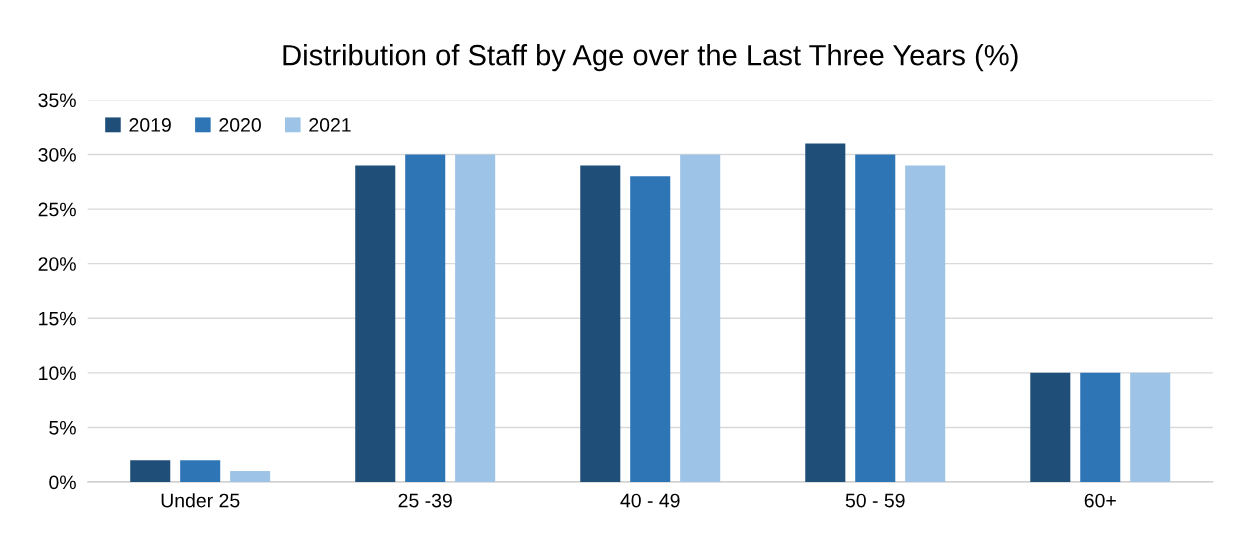 Image resolution: width=1235 pixels, height=549 pixels. Describe the element at coordinates (57, 100) in the screenshot. I see `y-tick-label: 35%` at that location.